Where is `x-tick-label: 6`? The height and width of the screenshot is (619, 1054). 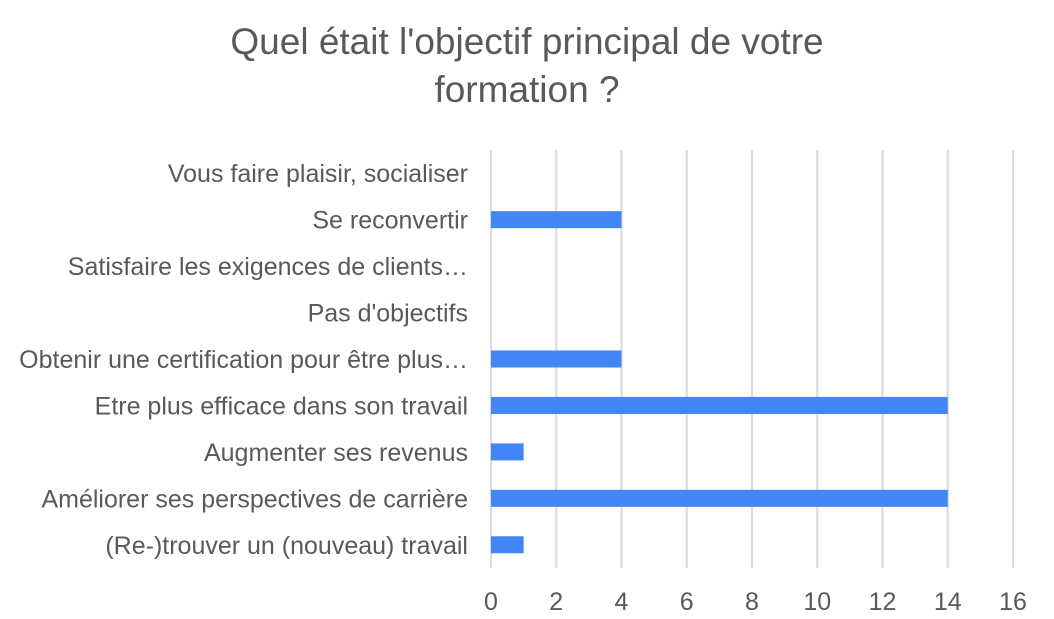 x-tick-label: 6 is located at coordinates (687, 602).